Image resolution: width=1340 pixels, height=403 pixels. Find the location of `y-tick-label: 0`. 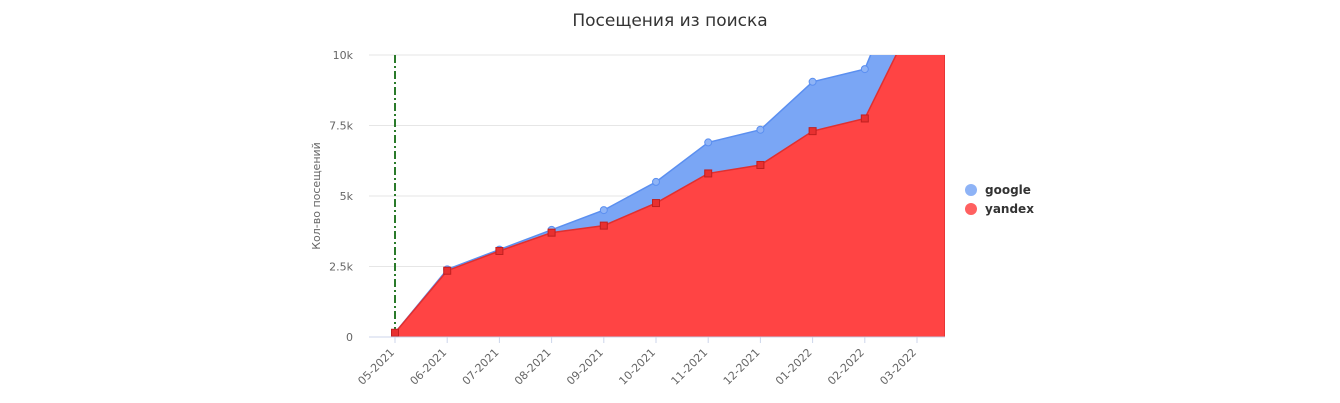

y-tick-label: 0 is located at coordinates (349, 337).